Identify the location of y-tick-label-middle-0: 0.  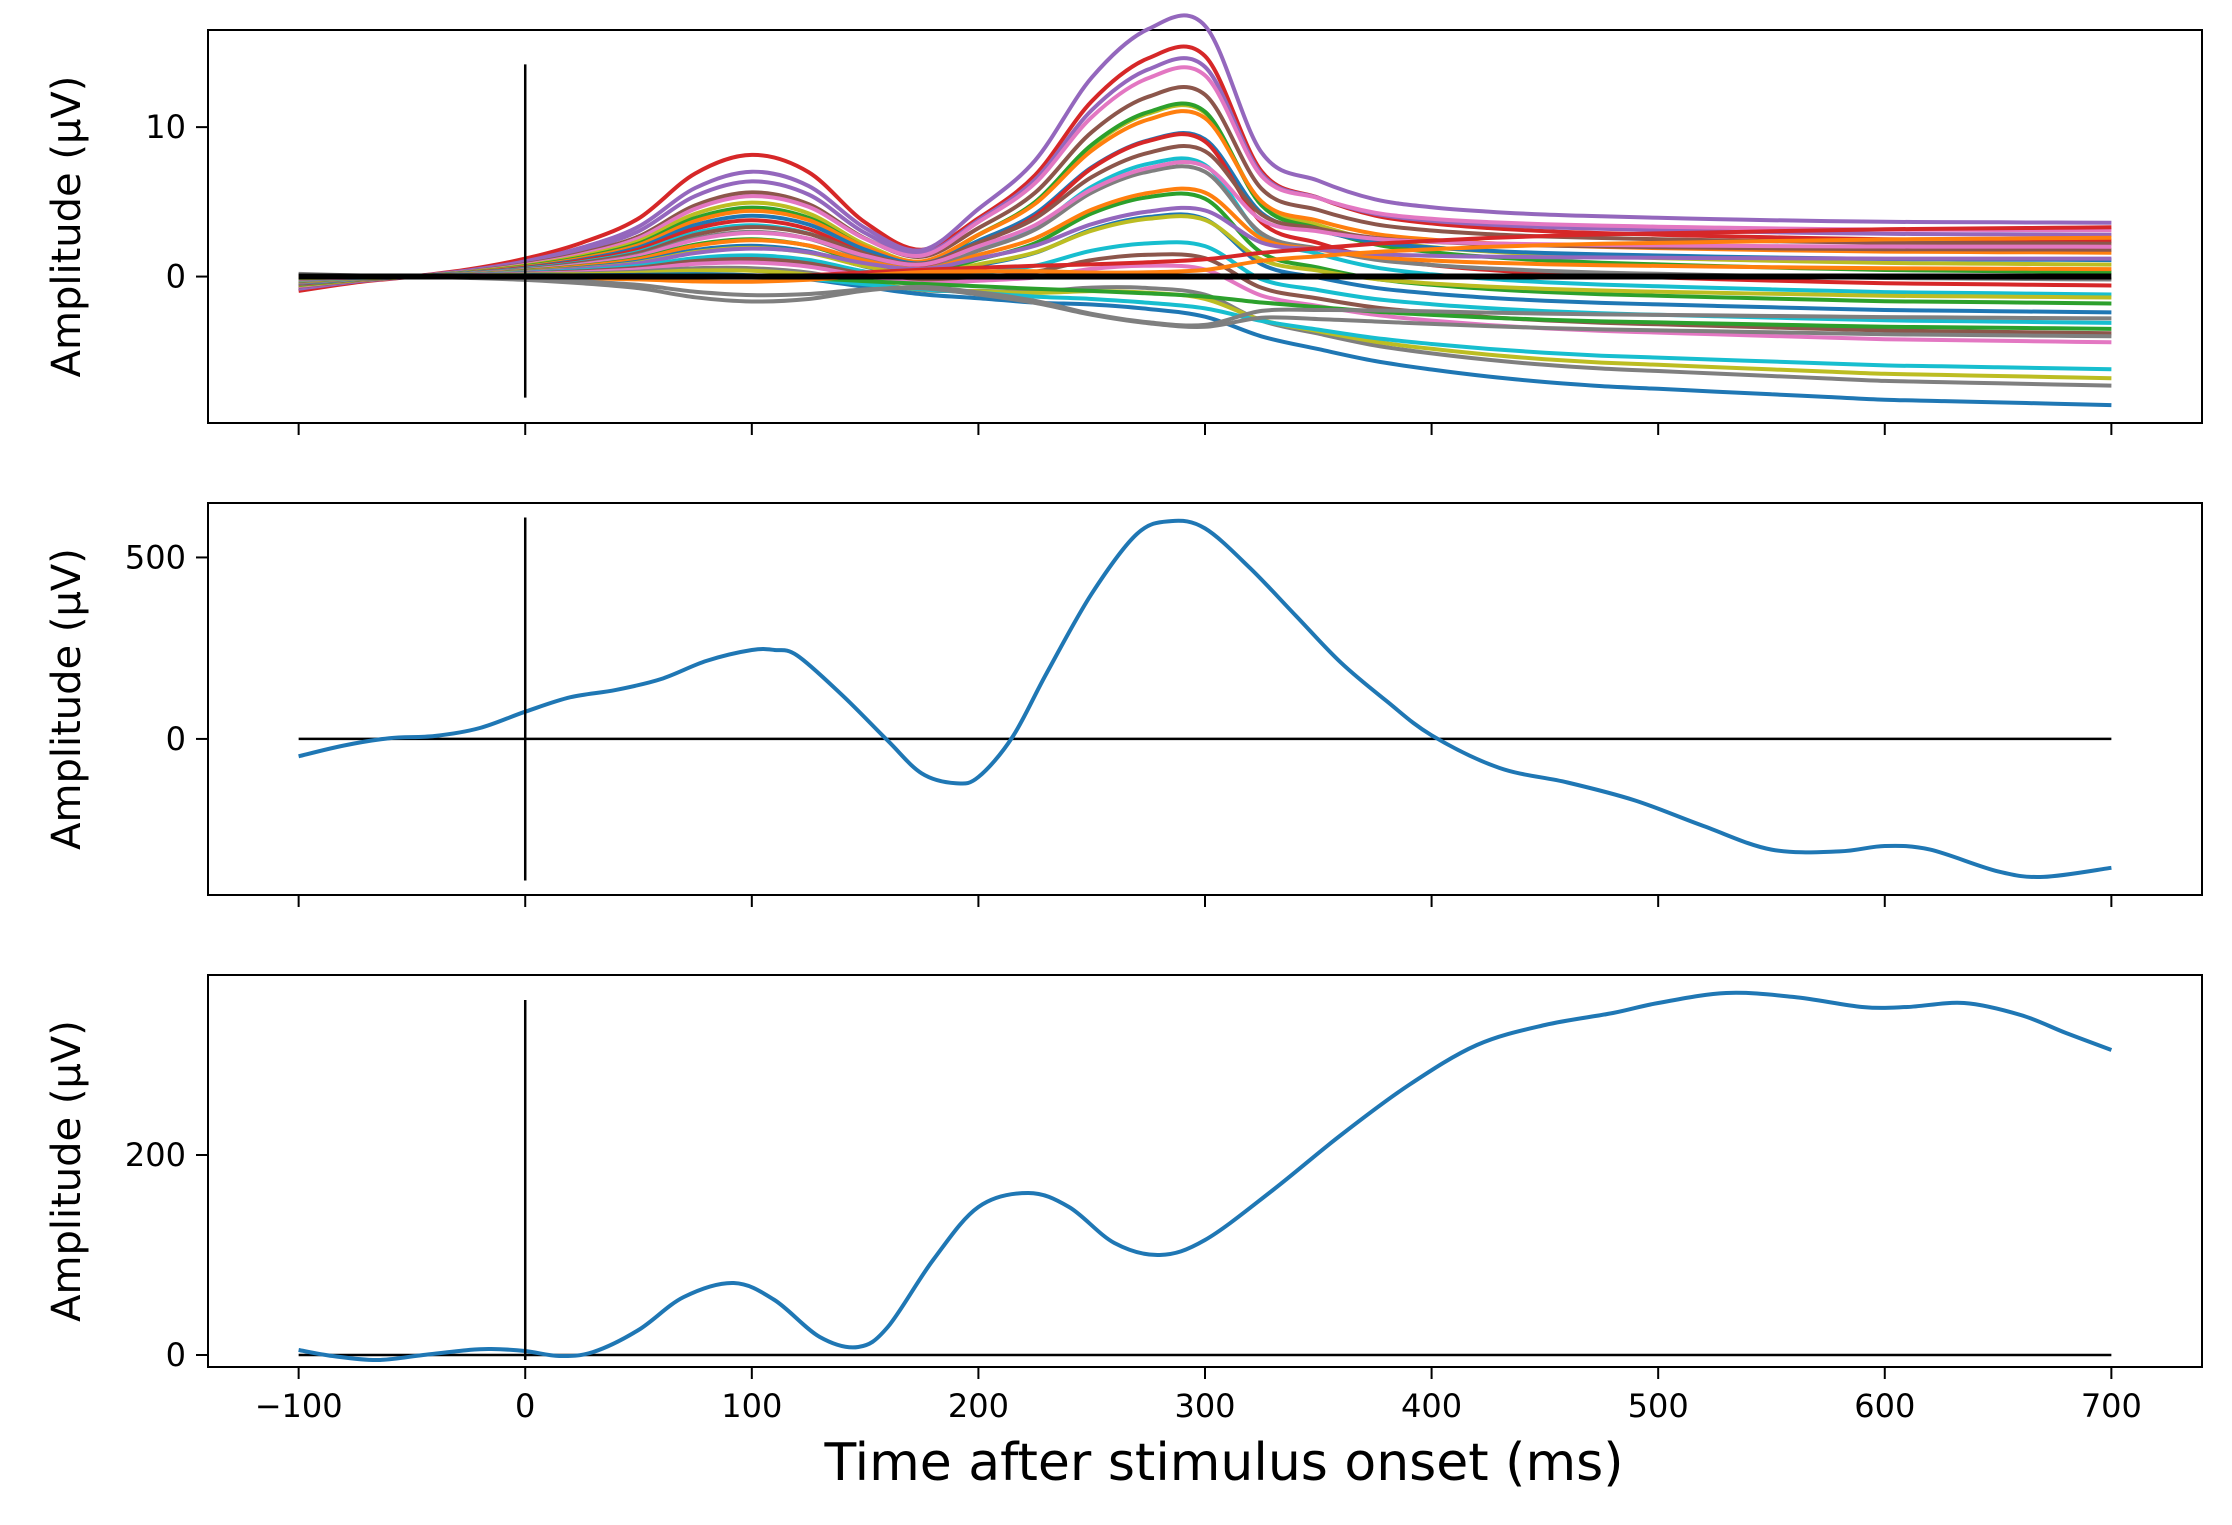
(176, 739).